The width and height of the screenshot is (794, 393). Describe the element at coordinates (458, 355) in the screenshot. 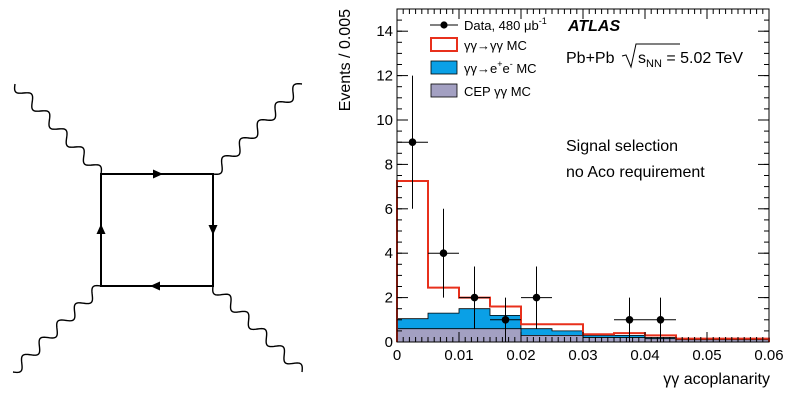

I see `x-tick-label: 0.01` at that location.